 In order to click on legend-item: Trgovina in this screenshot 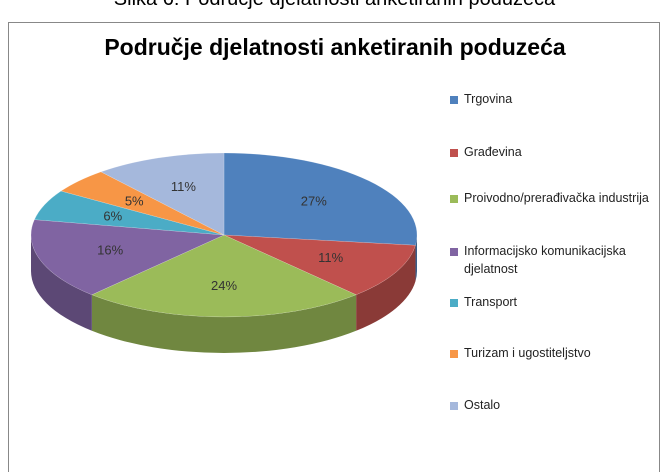, I will do `click(550, 100)`.